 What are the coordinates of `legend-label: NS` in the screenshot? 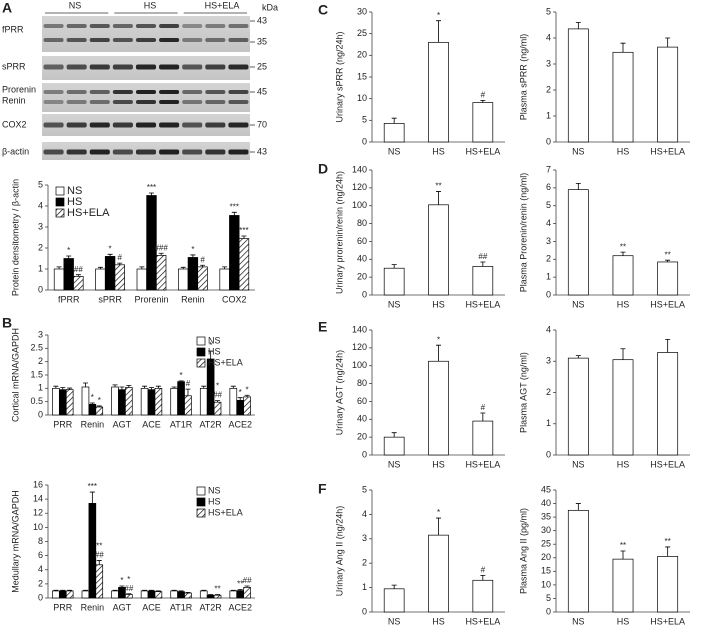 It's located at (74, 191).